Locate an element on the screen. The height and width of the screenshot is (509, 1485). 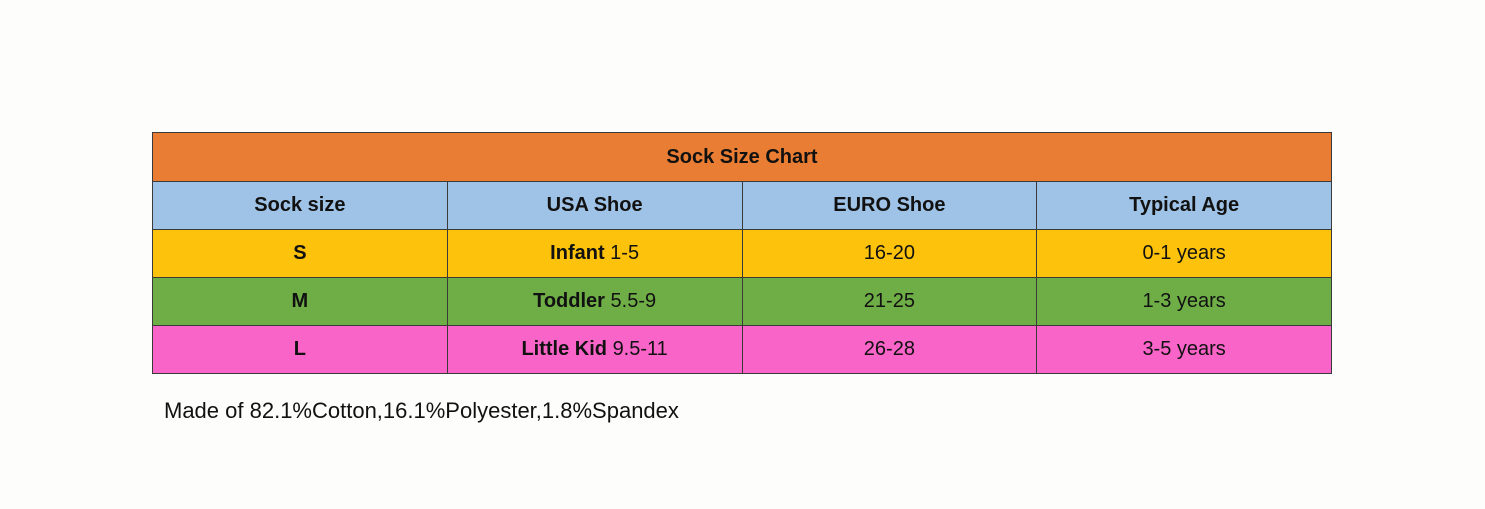
usa-shoe-cell: Toddler 5.5-9 is located at coordinates (594, 301).